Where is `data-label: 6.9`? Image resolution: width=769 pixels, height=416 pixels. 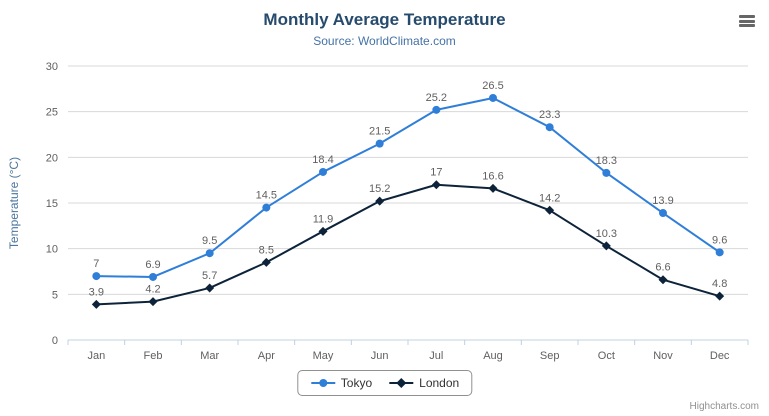 data-label: 6.9 is located at coordinates (152, 265).